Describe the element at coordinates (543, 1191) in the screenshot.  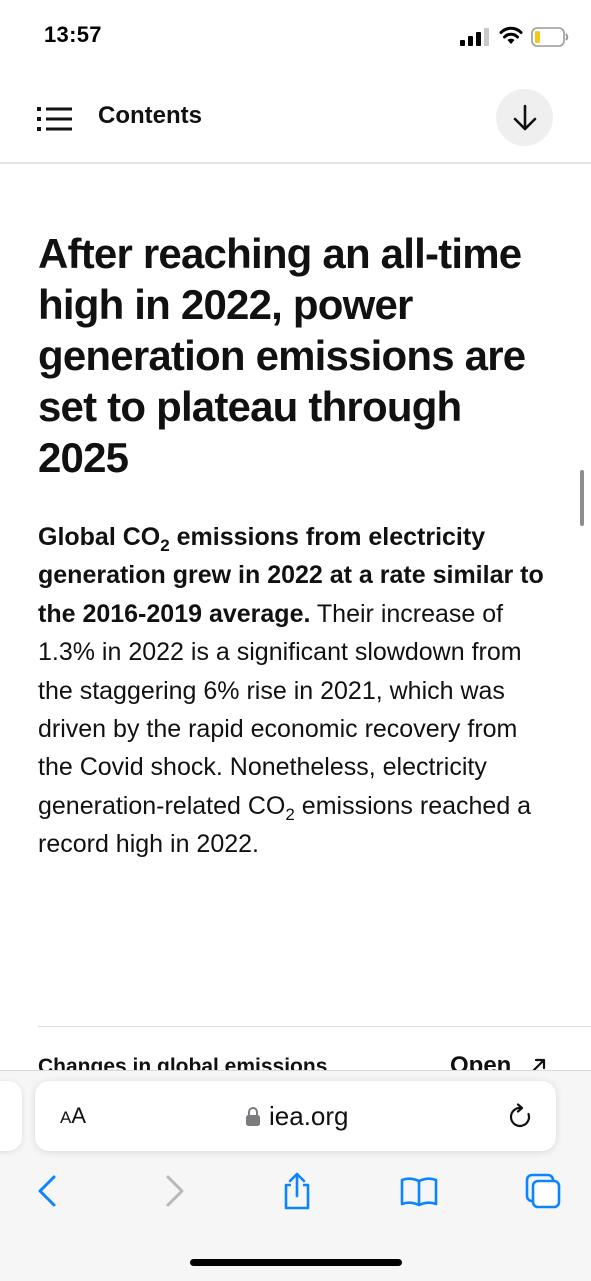
I see `tabs-icon` at that location.